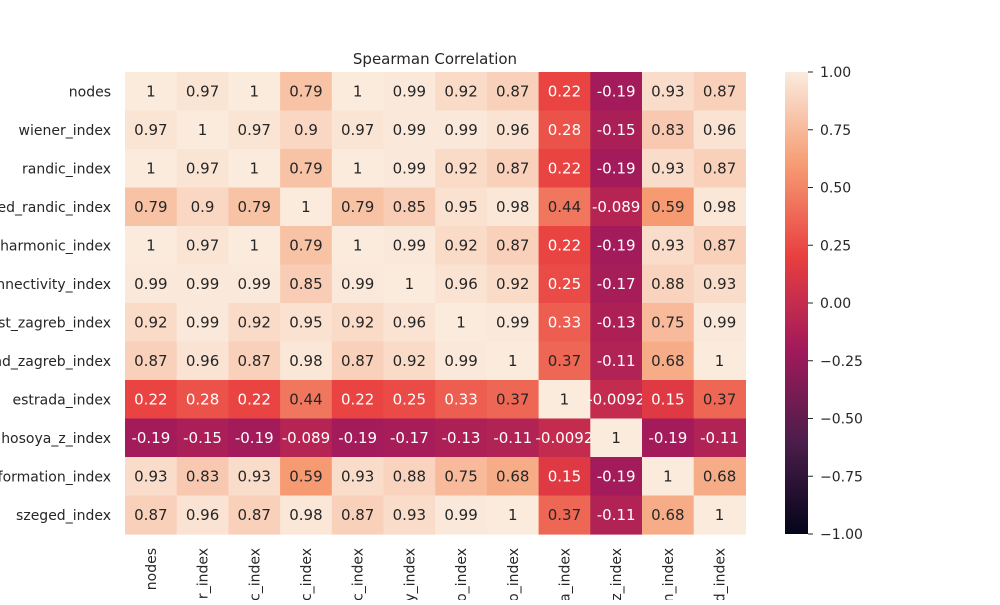 The height and width of the screenshot is (605, 1000). I want to click on cell-value-label: 0.92, so click(460, 168).